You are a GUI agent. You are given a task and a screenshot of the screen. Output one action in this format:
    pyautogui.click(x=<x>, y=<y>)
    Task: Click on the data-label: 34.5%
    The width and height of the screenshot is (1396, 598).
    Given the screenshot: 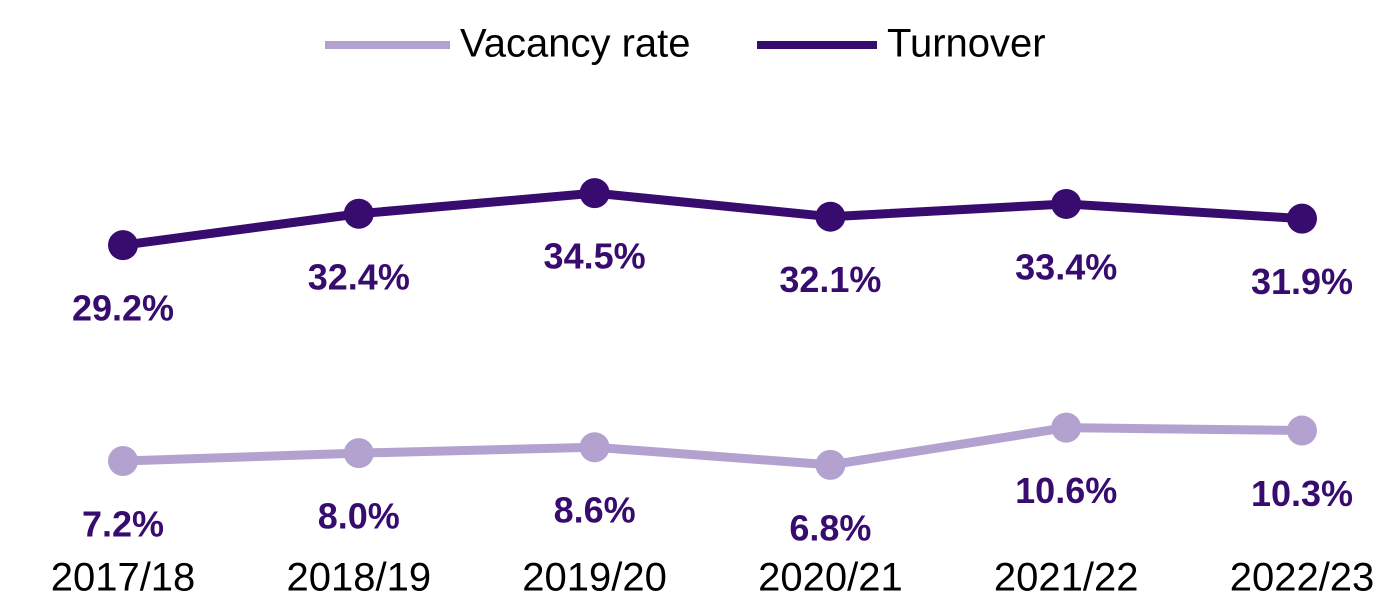 What is the action you would take?
    pyautogui.click(x=595, y=256)
    